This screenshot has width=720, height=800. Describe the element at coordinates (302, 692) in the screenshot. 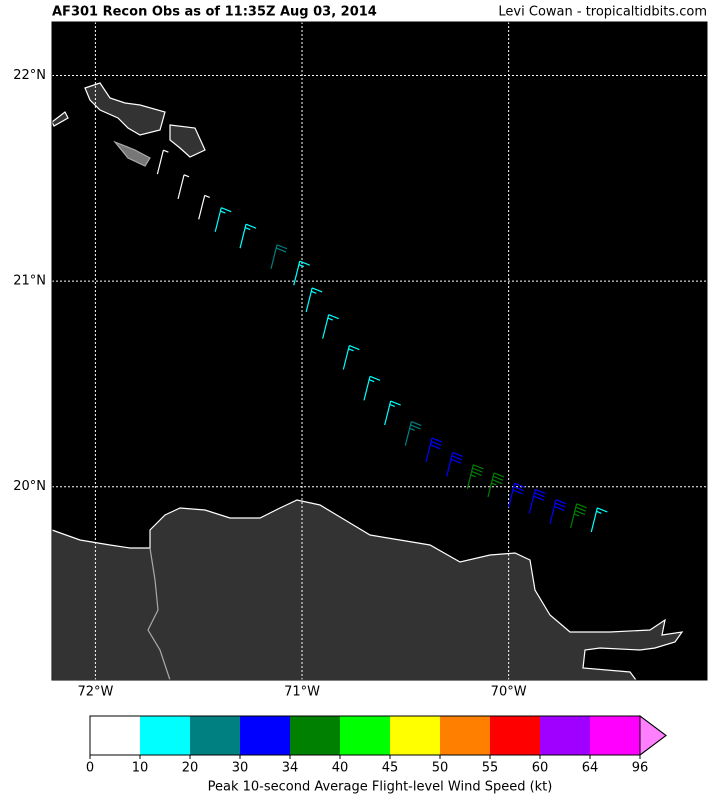

I see `lon-label: 71°W` at that location.